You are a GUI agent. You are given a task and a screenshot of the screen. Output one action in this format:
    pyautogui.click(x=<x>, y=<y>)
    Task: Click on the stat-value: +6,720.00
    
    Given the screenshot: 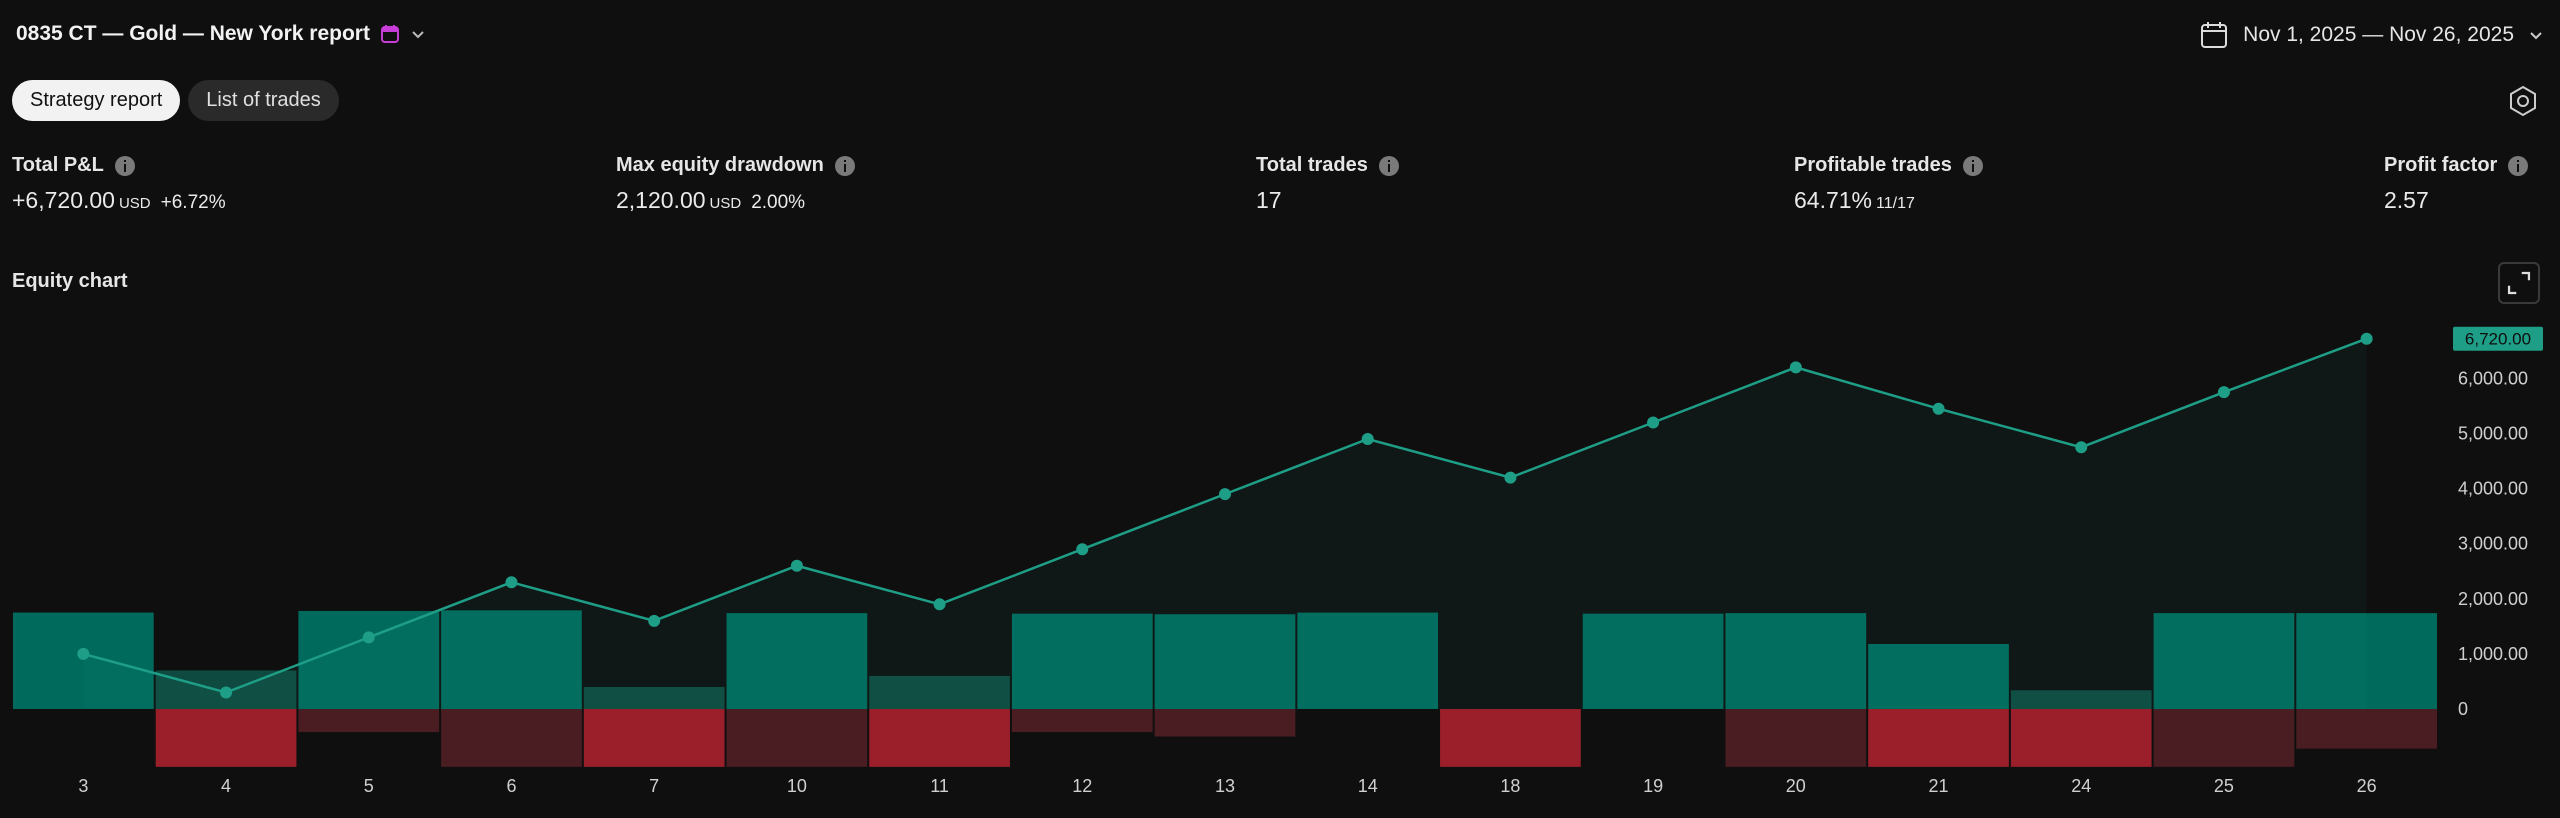 What is the action you would take?
    pyautogui.click(x=63, y=200)
    